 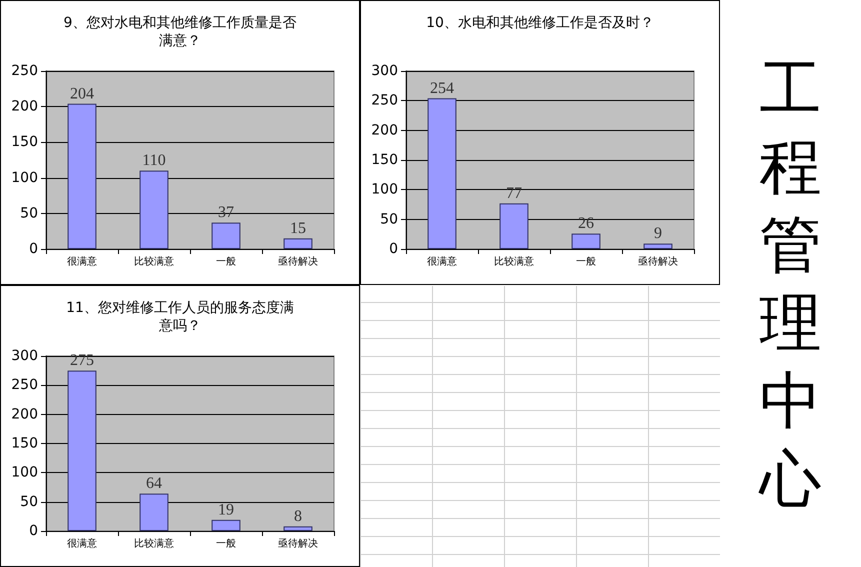 What do you see at coordinates (82, 361) in the screenshot?
I see `data-label: 275` at bounding box center [82, 361].